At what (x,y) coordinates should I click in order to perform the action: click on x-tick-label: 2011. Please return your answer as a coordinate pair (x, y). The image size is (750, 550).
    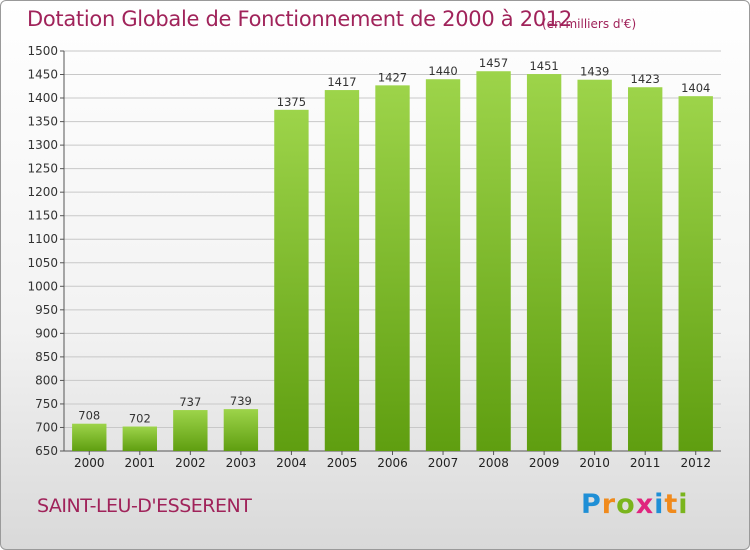
    Looking at the image, I should click on (645, 463).